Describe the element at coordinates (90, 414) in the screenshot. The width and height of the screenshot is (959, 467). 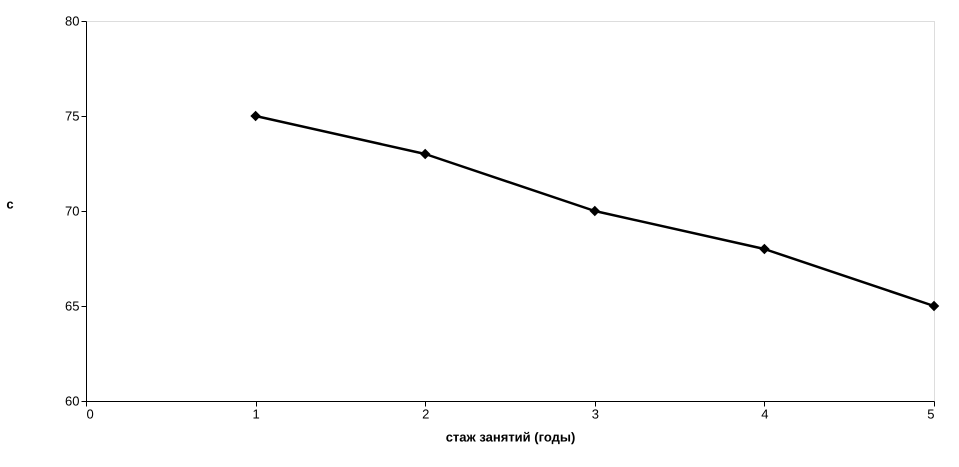
I see `x-tick-label: 0` at that location.